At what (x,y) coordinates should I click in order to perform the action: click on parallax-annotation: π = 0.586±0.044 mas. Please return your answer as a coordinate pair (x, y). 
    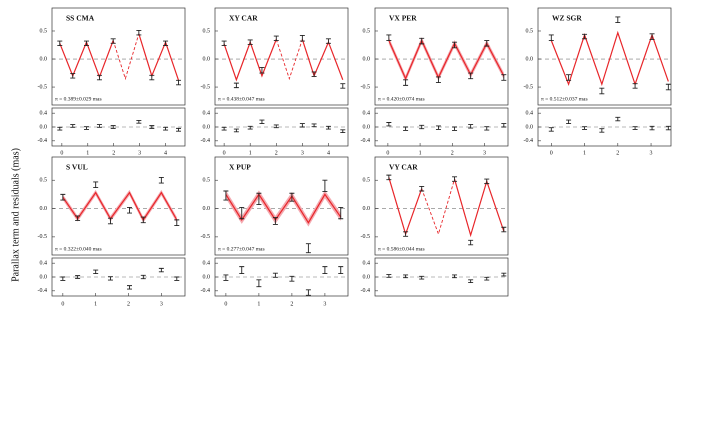
    Looking at the image, I should click on (401, 249).